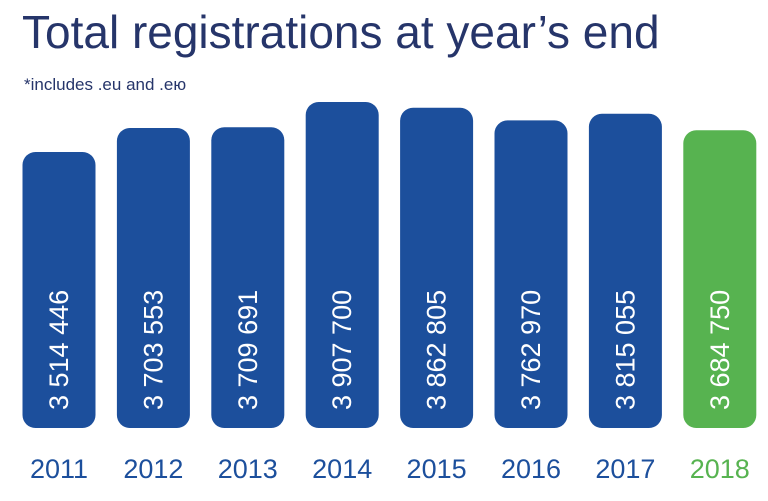 This screenshot has width=768, height=501. Describe the element at coordinates (59, 350) in the screenshot. I see `value-label-2011: 3 514 446` at that location.